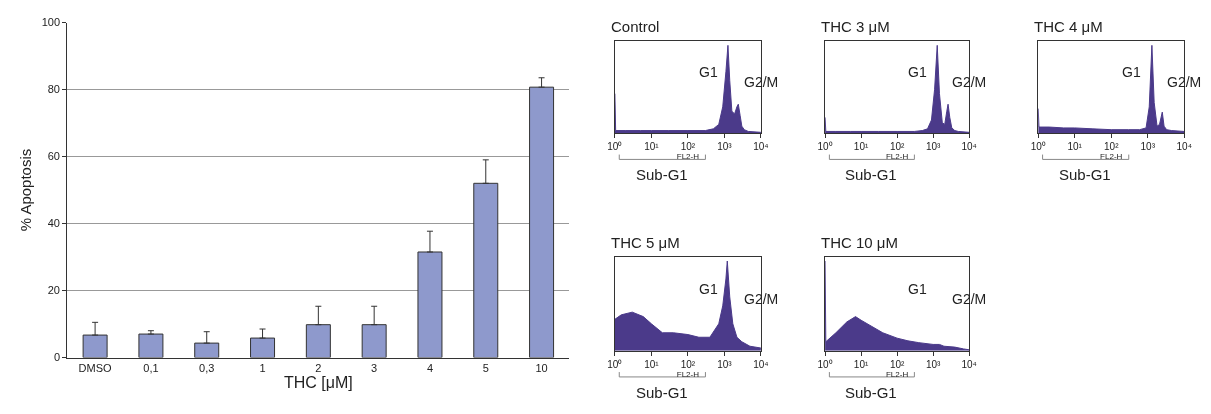 Image resolution: width=1211 pixels, height=414 pixels. What do you see at coordinates (54, 290) in the screenshot?
I see `y-tick-label: 20` at bounding box center [54, 290].